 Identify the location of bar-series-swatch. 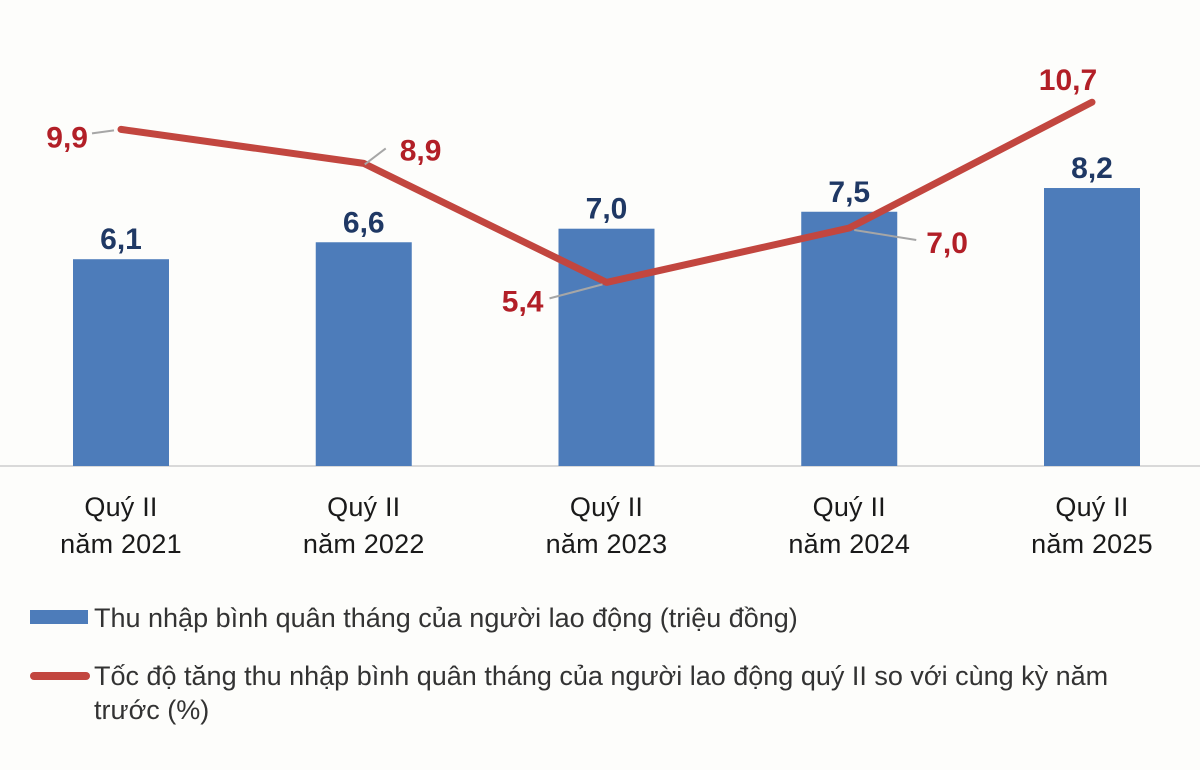
(59, 617).